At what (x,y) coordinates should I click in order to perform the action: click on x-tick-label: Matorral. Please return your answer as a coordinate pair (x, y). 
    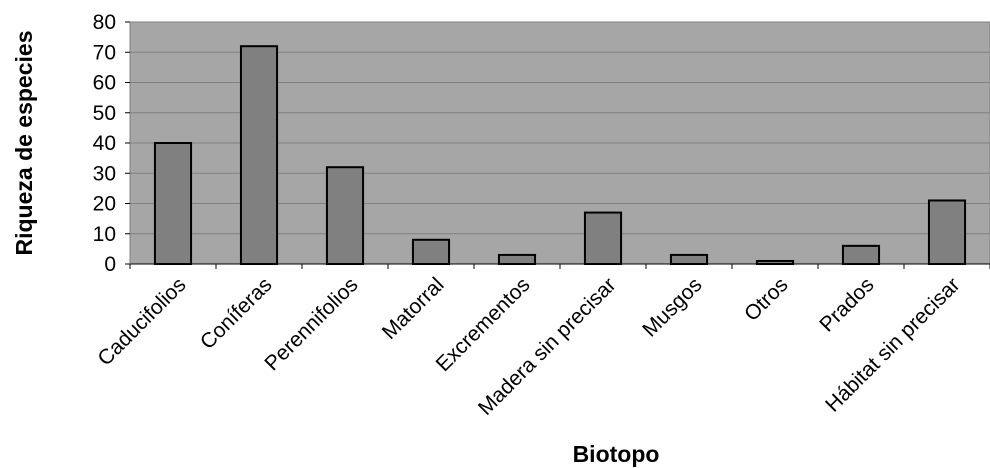
    Looking at the image, I should click on (413, 308).